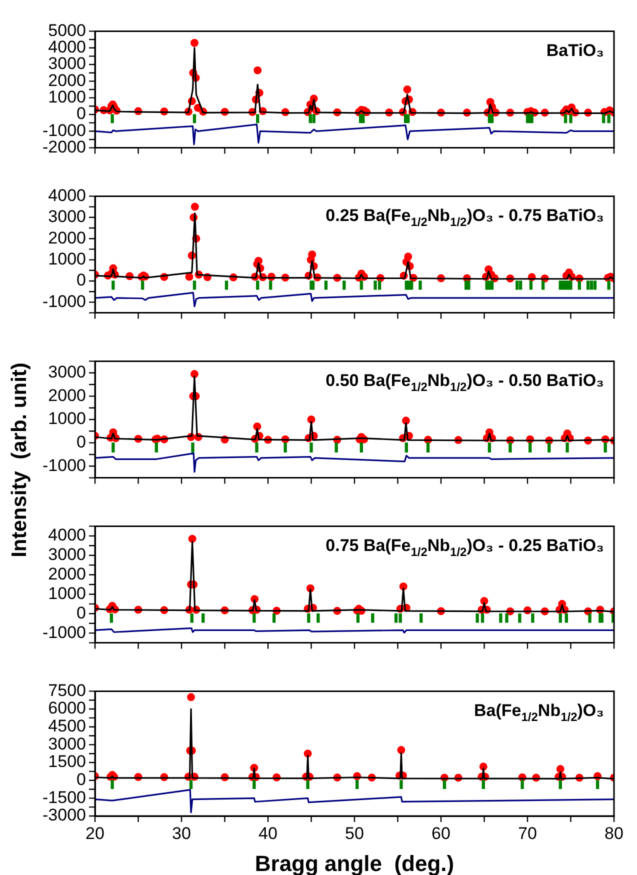  Describe the element at coordinates (575, 50) in the screenshot. I see `text: BaTiO₃` at that location.